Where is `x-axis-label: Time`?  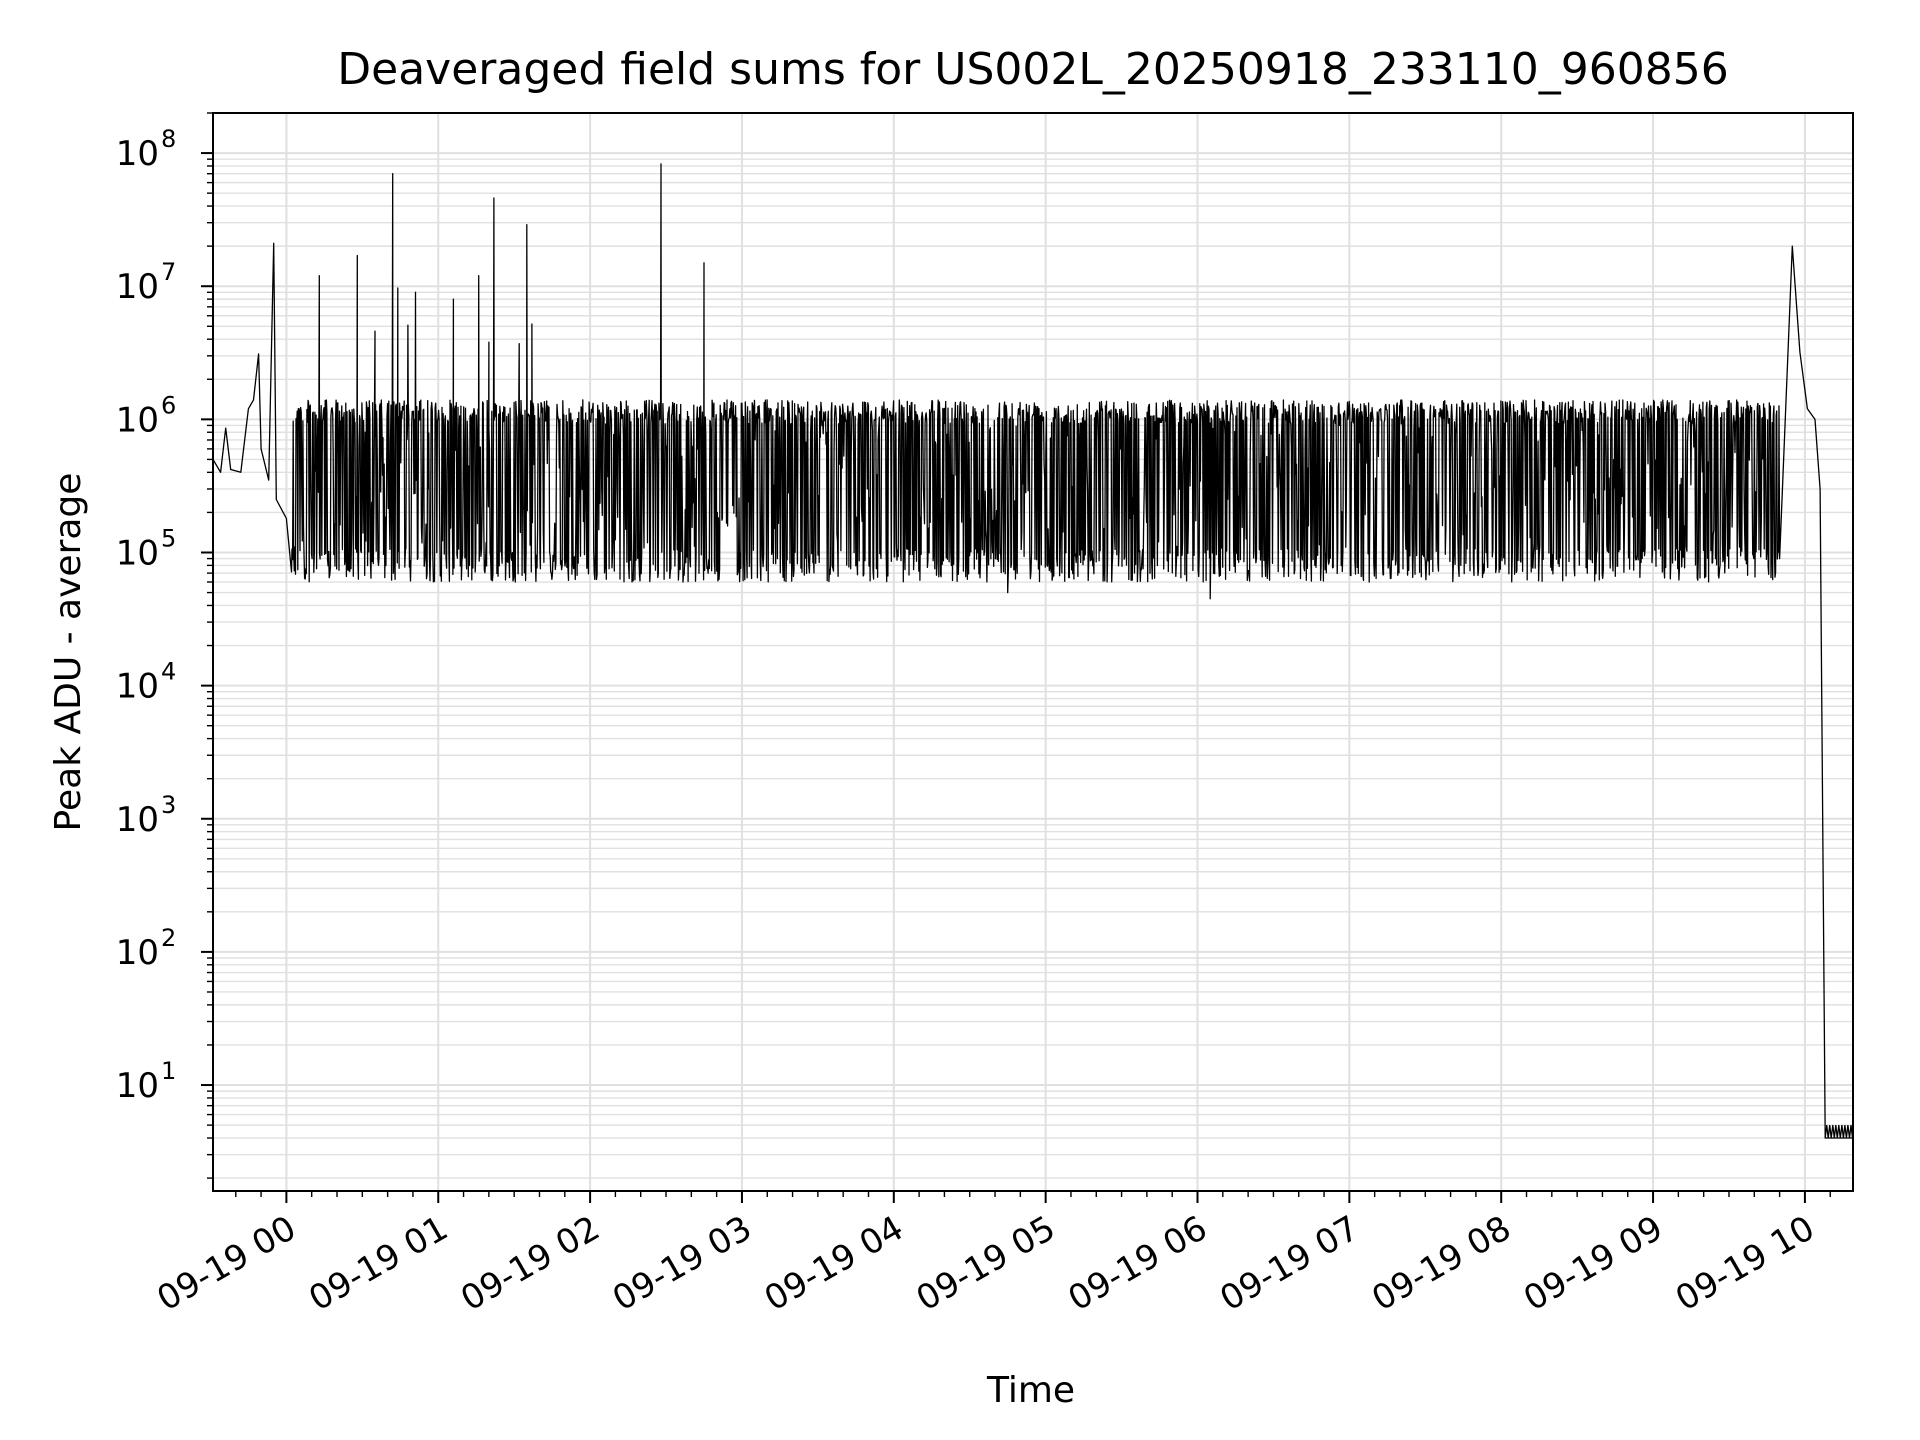 x-axis-label: Time is located at coordinates (1030, 1390).